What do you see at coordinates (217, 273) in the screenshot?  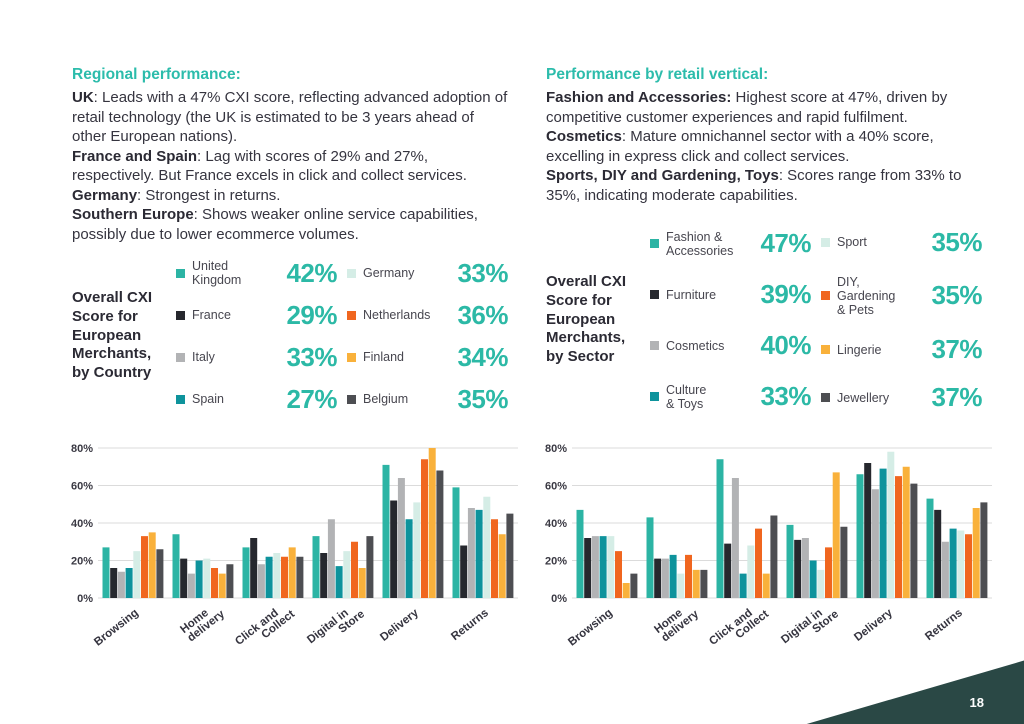 I see `legend-label: United Kingdom` at bounding box center [217, 273].